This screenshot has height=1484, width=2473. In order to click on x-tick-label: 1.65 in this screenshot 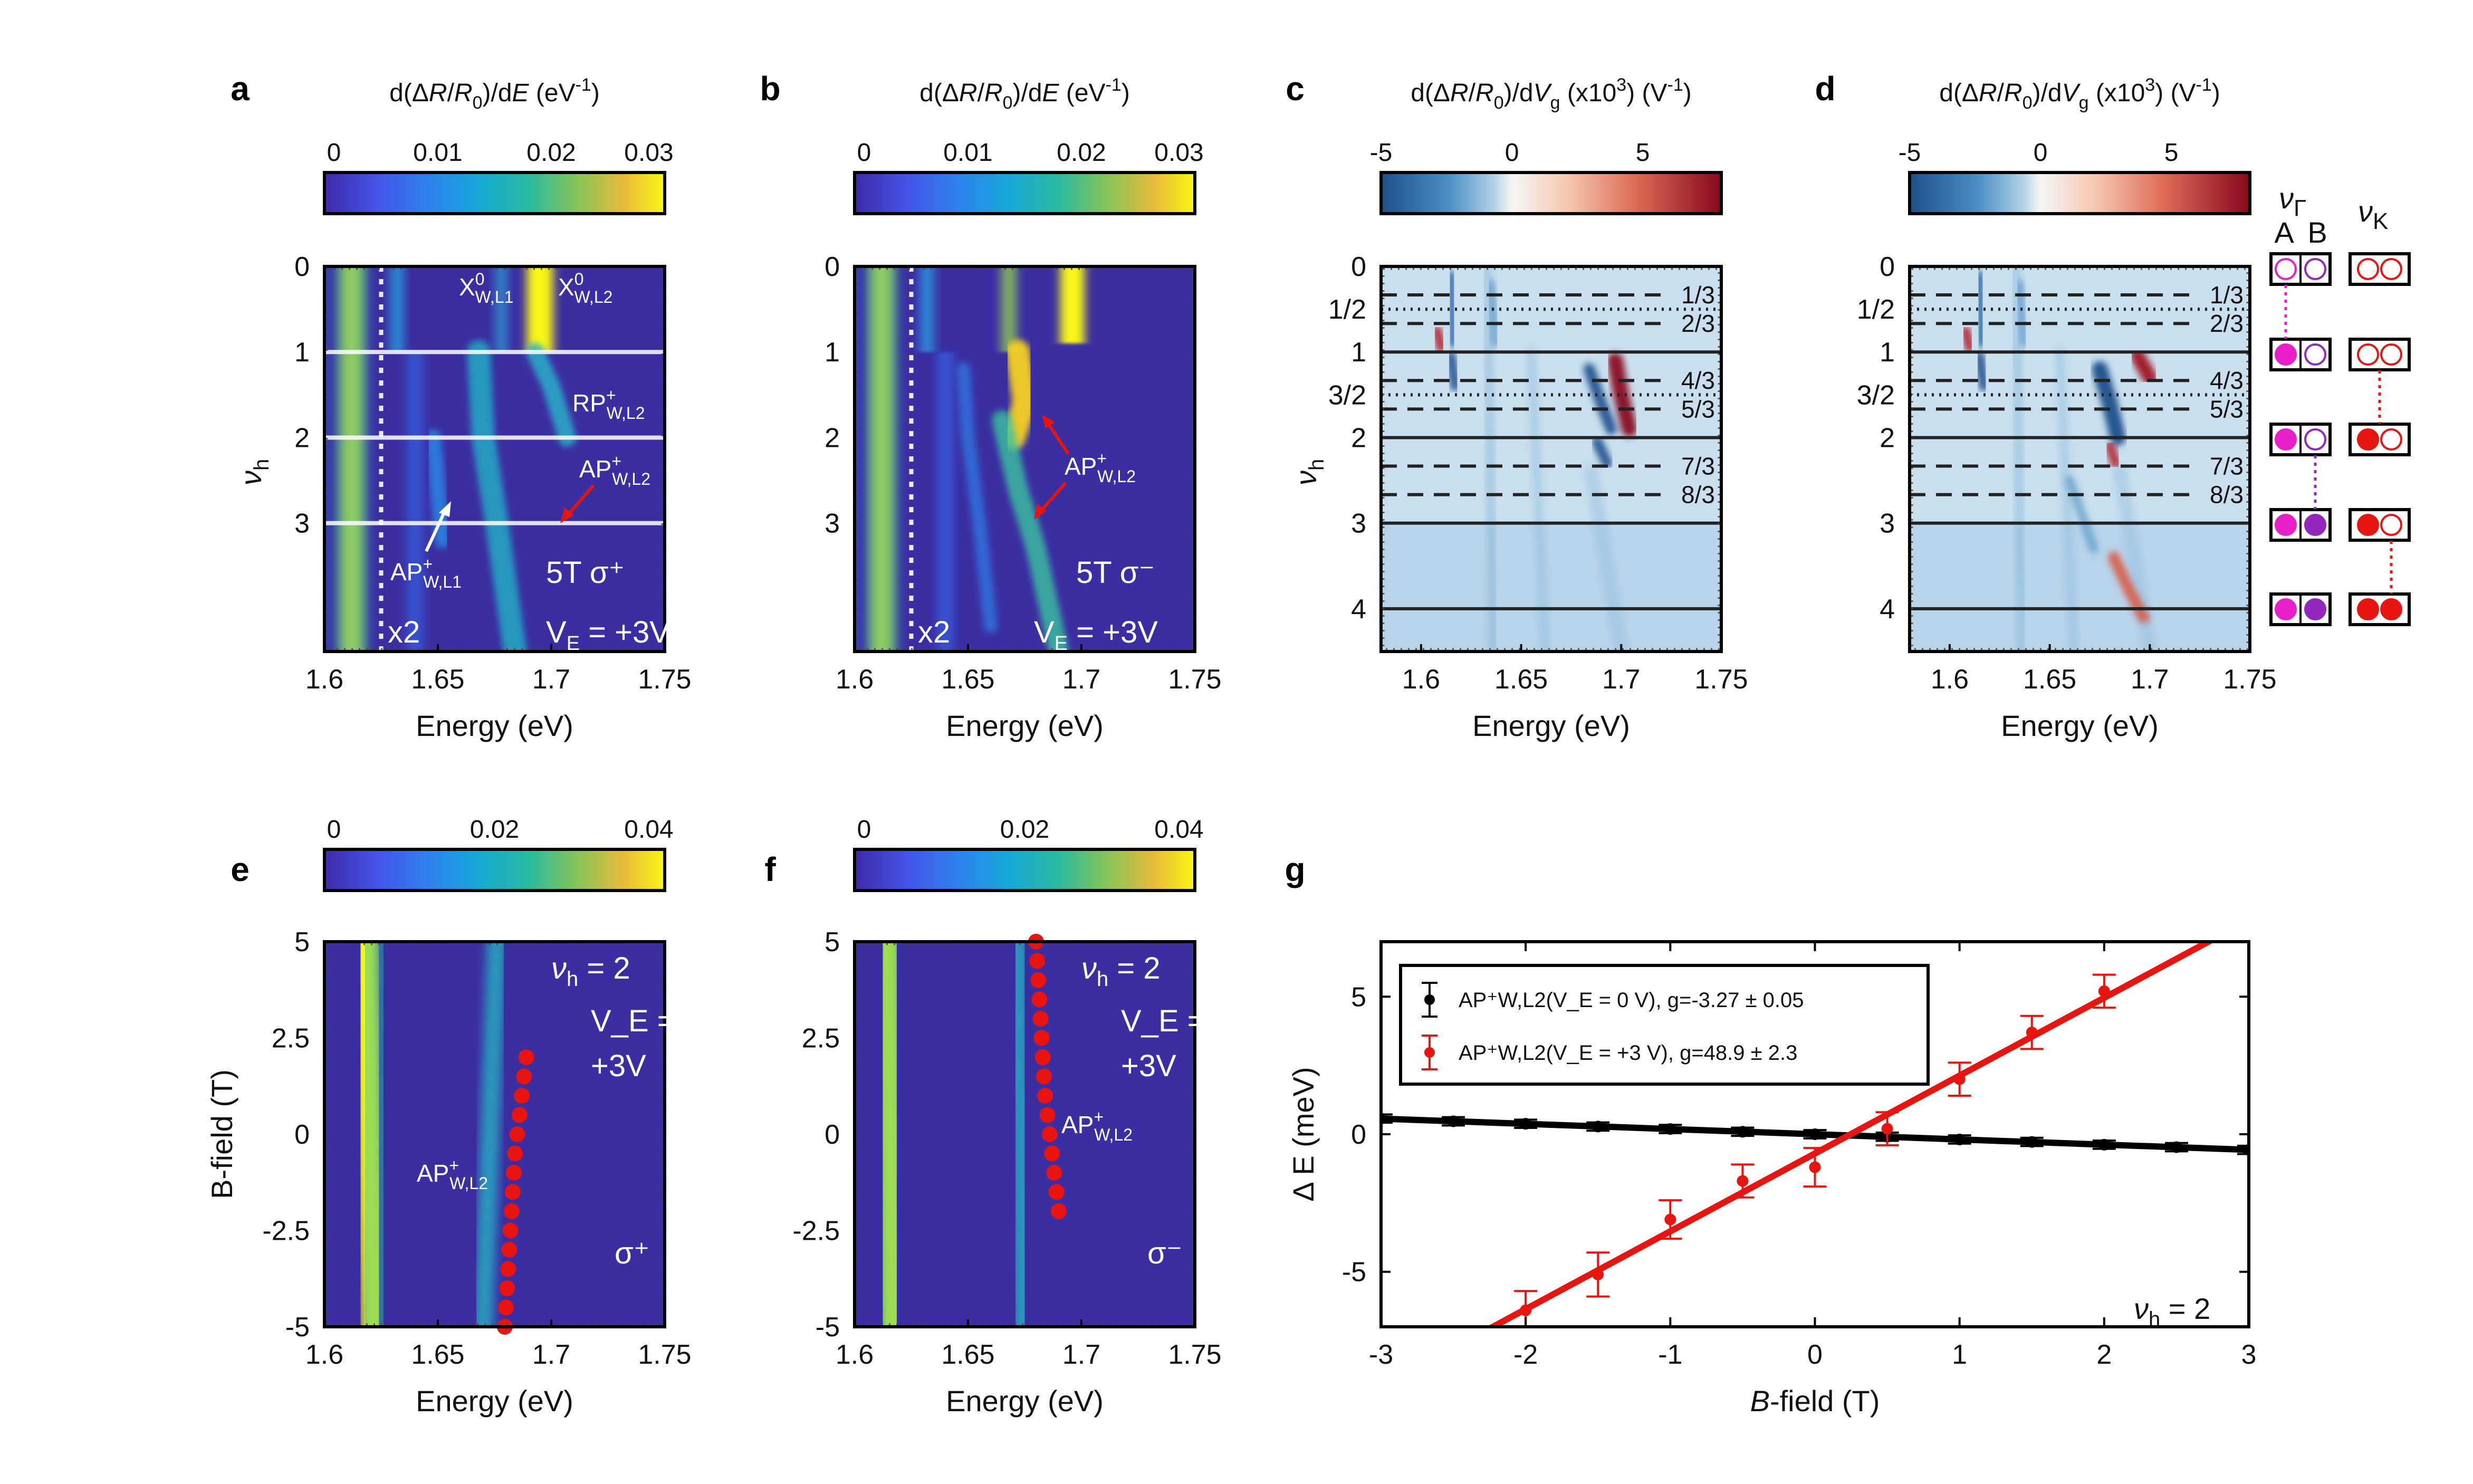, I will do `click(1521, 680)`.